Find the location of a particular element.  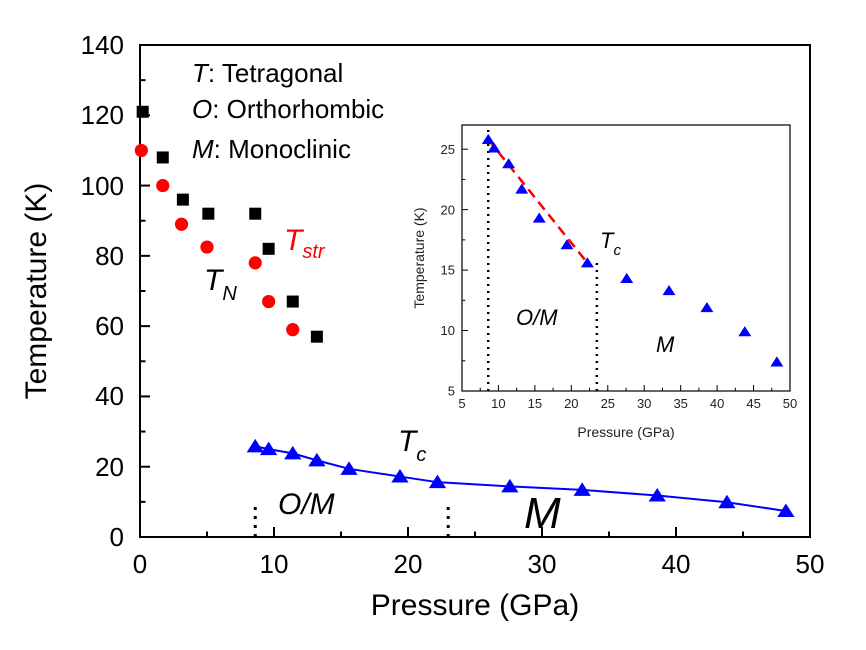

main-x-tick-label: 40 is located at coordinates (676, 564).